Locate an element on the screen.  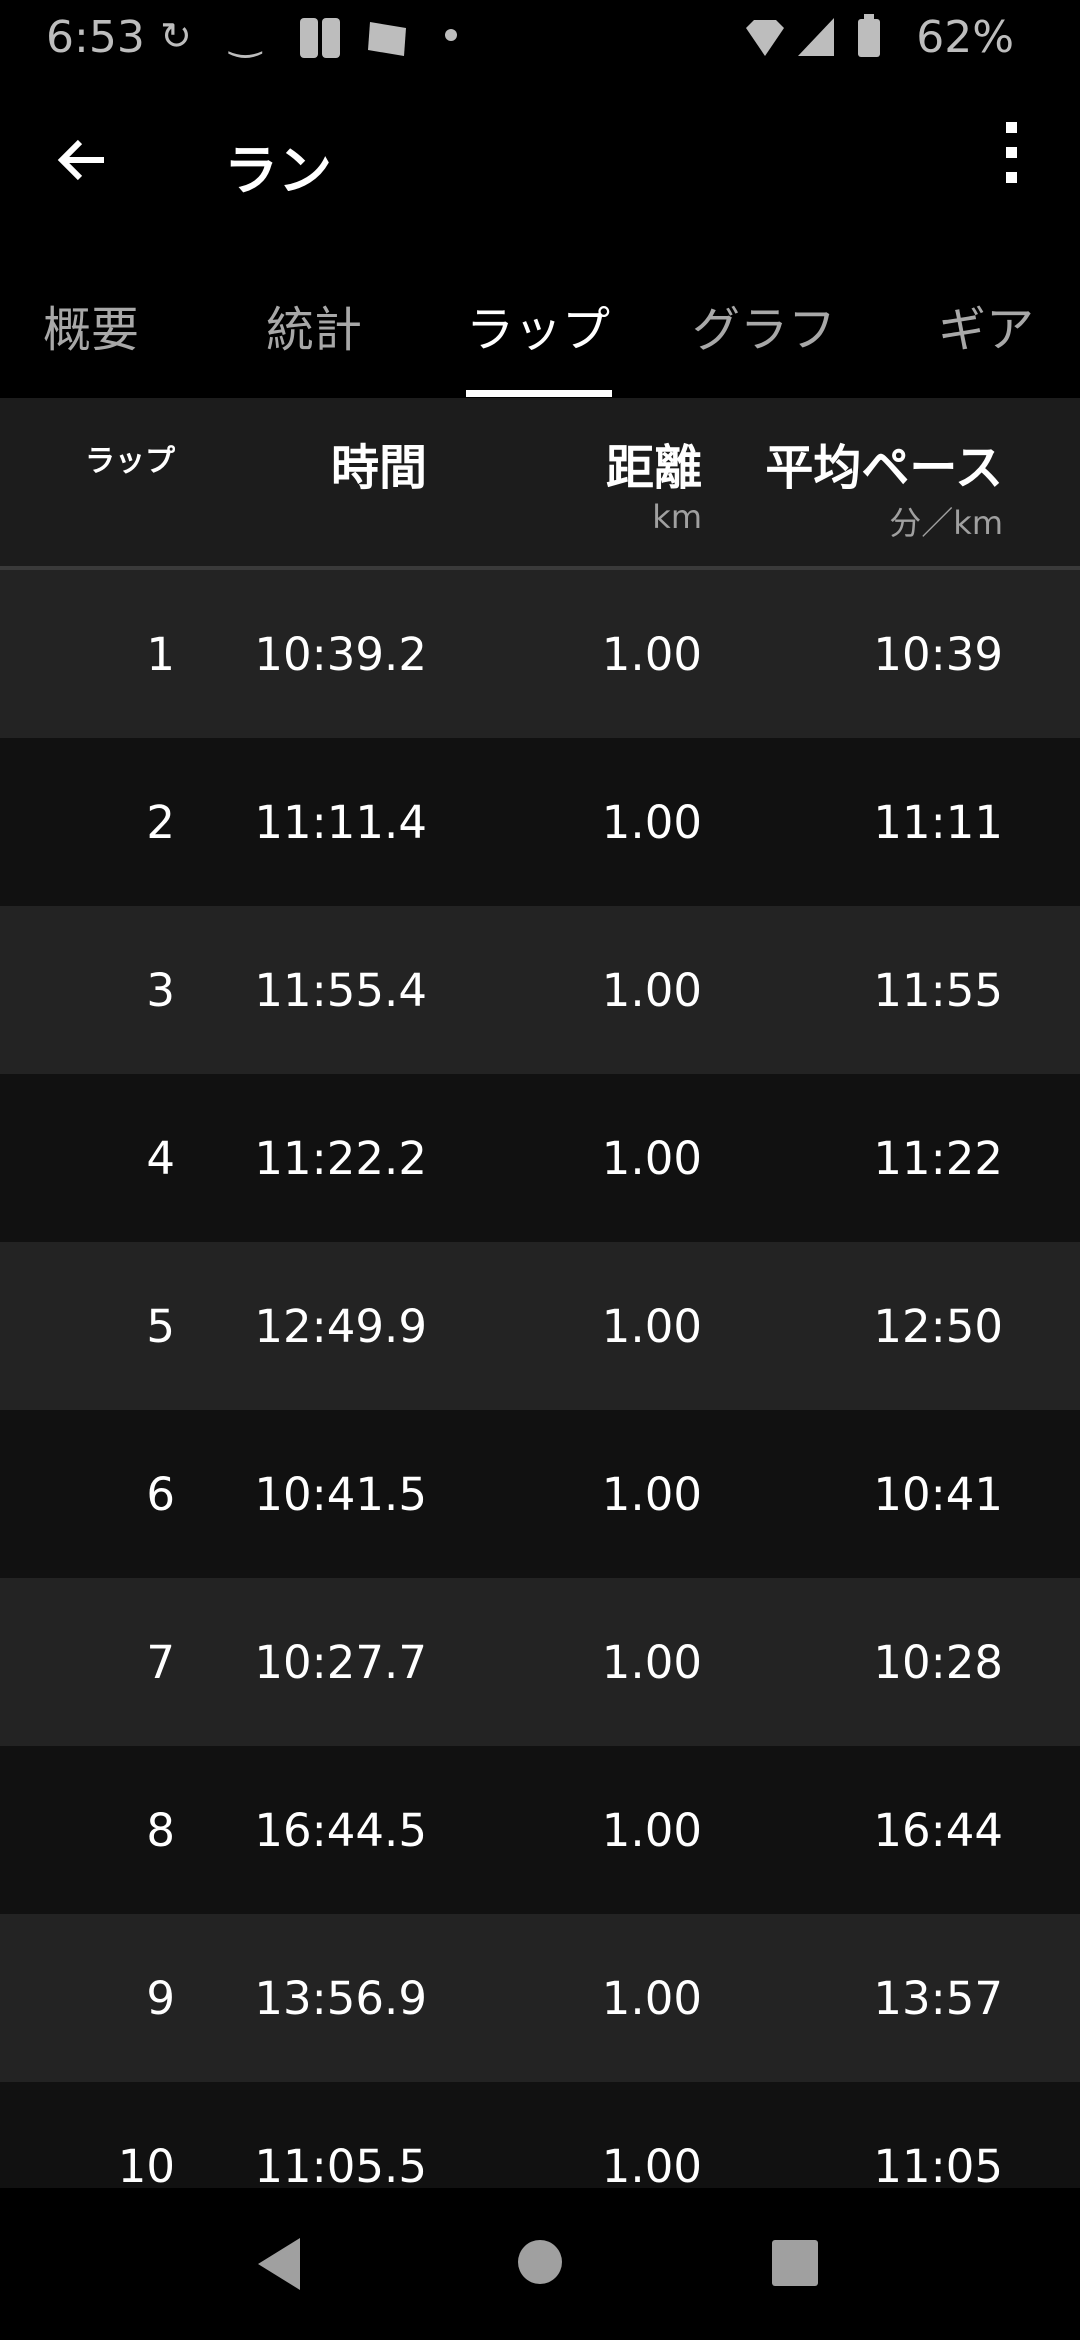
tab-laps: ラップ is located at coordinates (538, 330).